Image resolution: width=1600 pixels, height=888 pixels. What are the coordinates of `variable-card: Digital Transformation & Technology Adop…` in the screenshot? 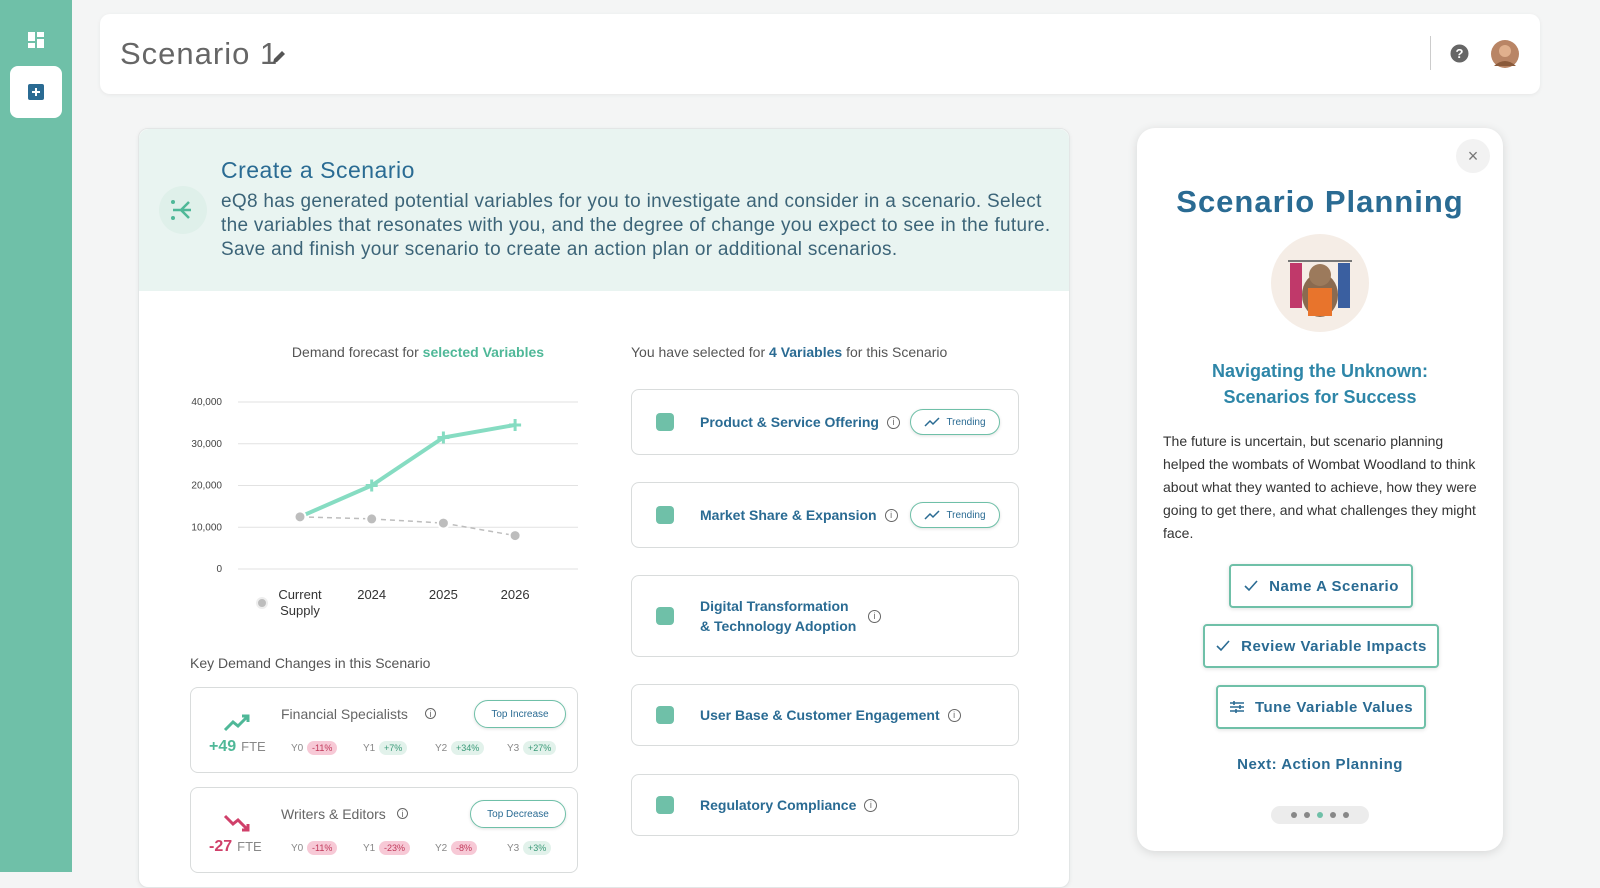 It's located at (825, 616).